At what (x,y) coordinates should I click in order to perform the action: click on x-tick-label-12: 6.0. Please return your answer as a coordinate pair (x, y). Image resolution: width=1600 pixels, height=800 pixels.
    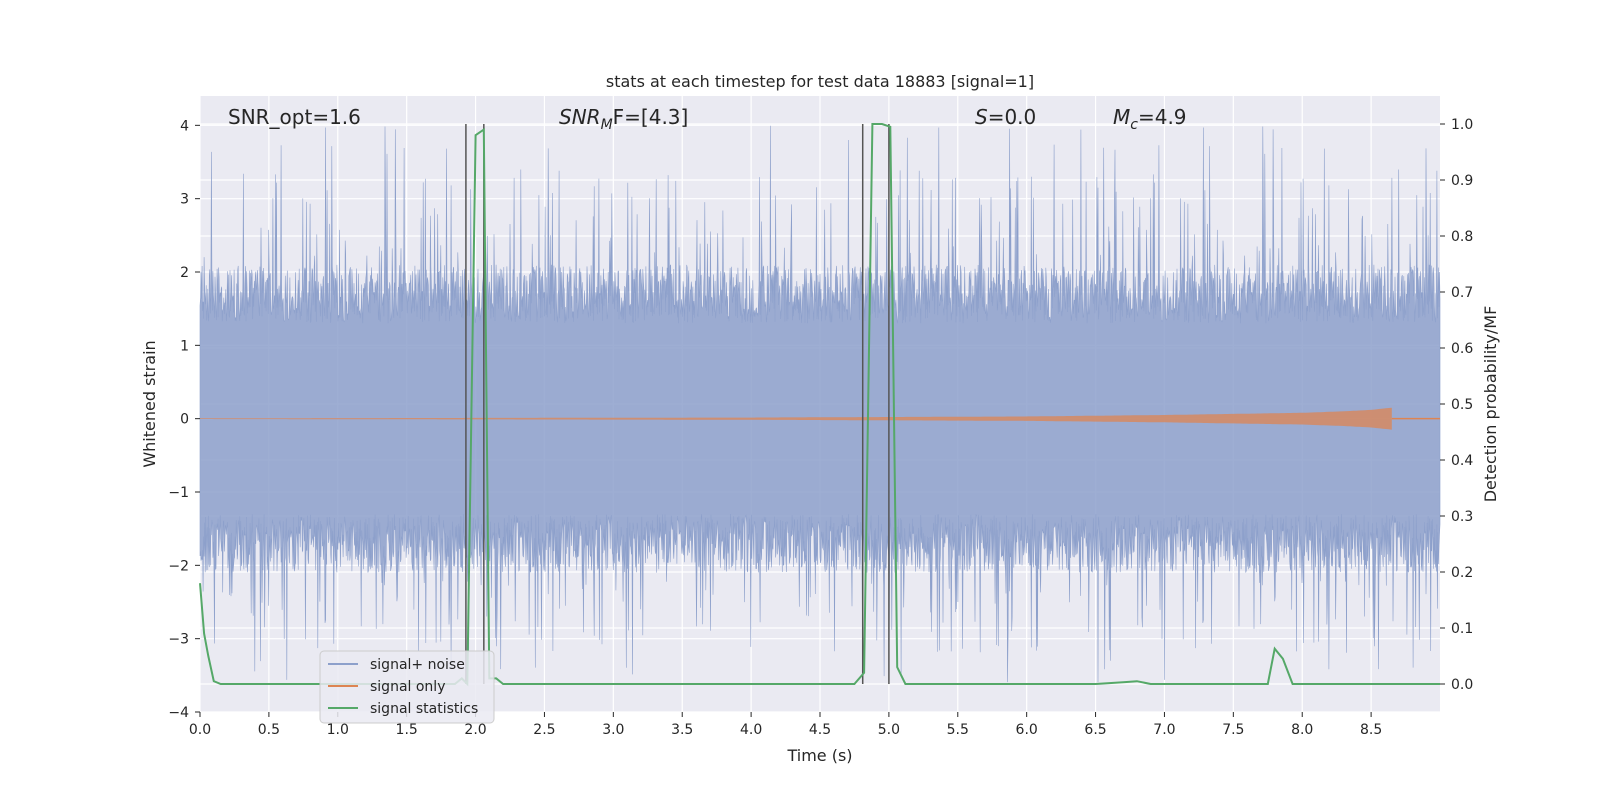
    Looking at the image, I should click on (1027, 730).